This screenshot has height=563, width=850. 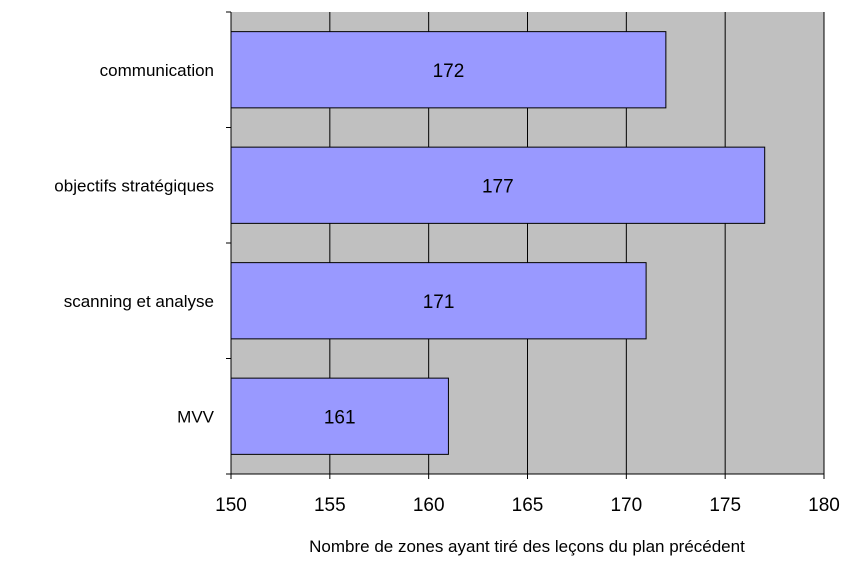 What do you see at coordinates (429, 505) in the screenshot?
I see `x-tick-label: 160` at bounding box center [429, 505].